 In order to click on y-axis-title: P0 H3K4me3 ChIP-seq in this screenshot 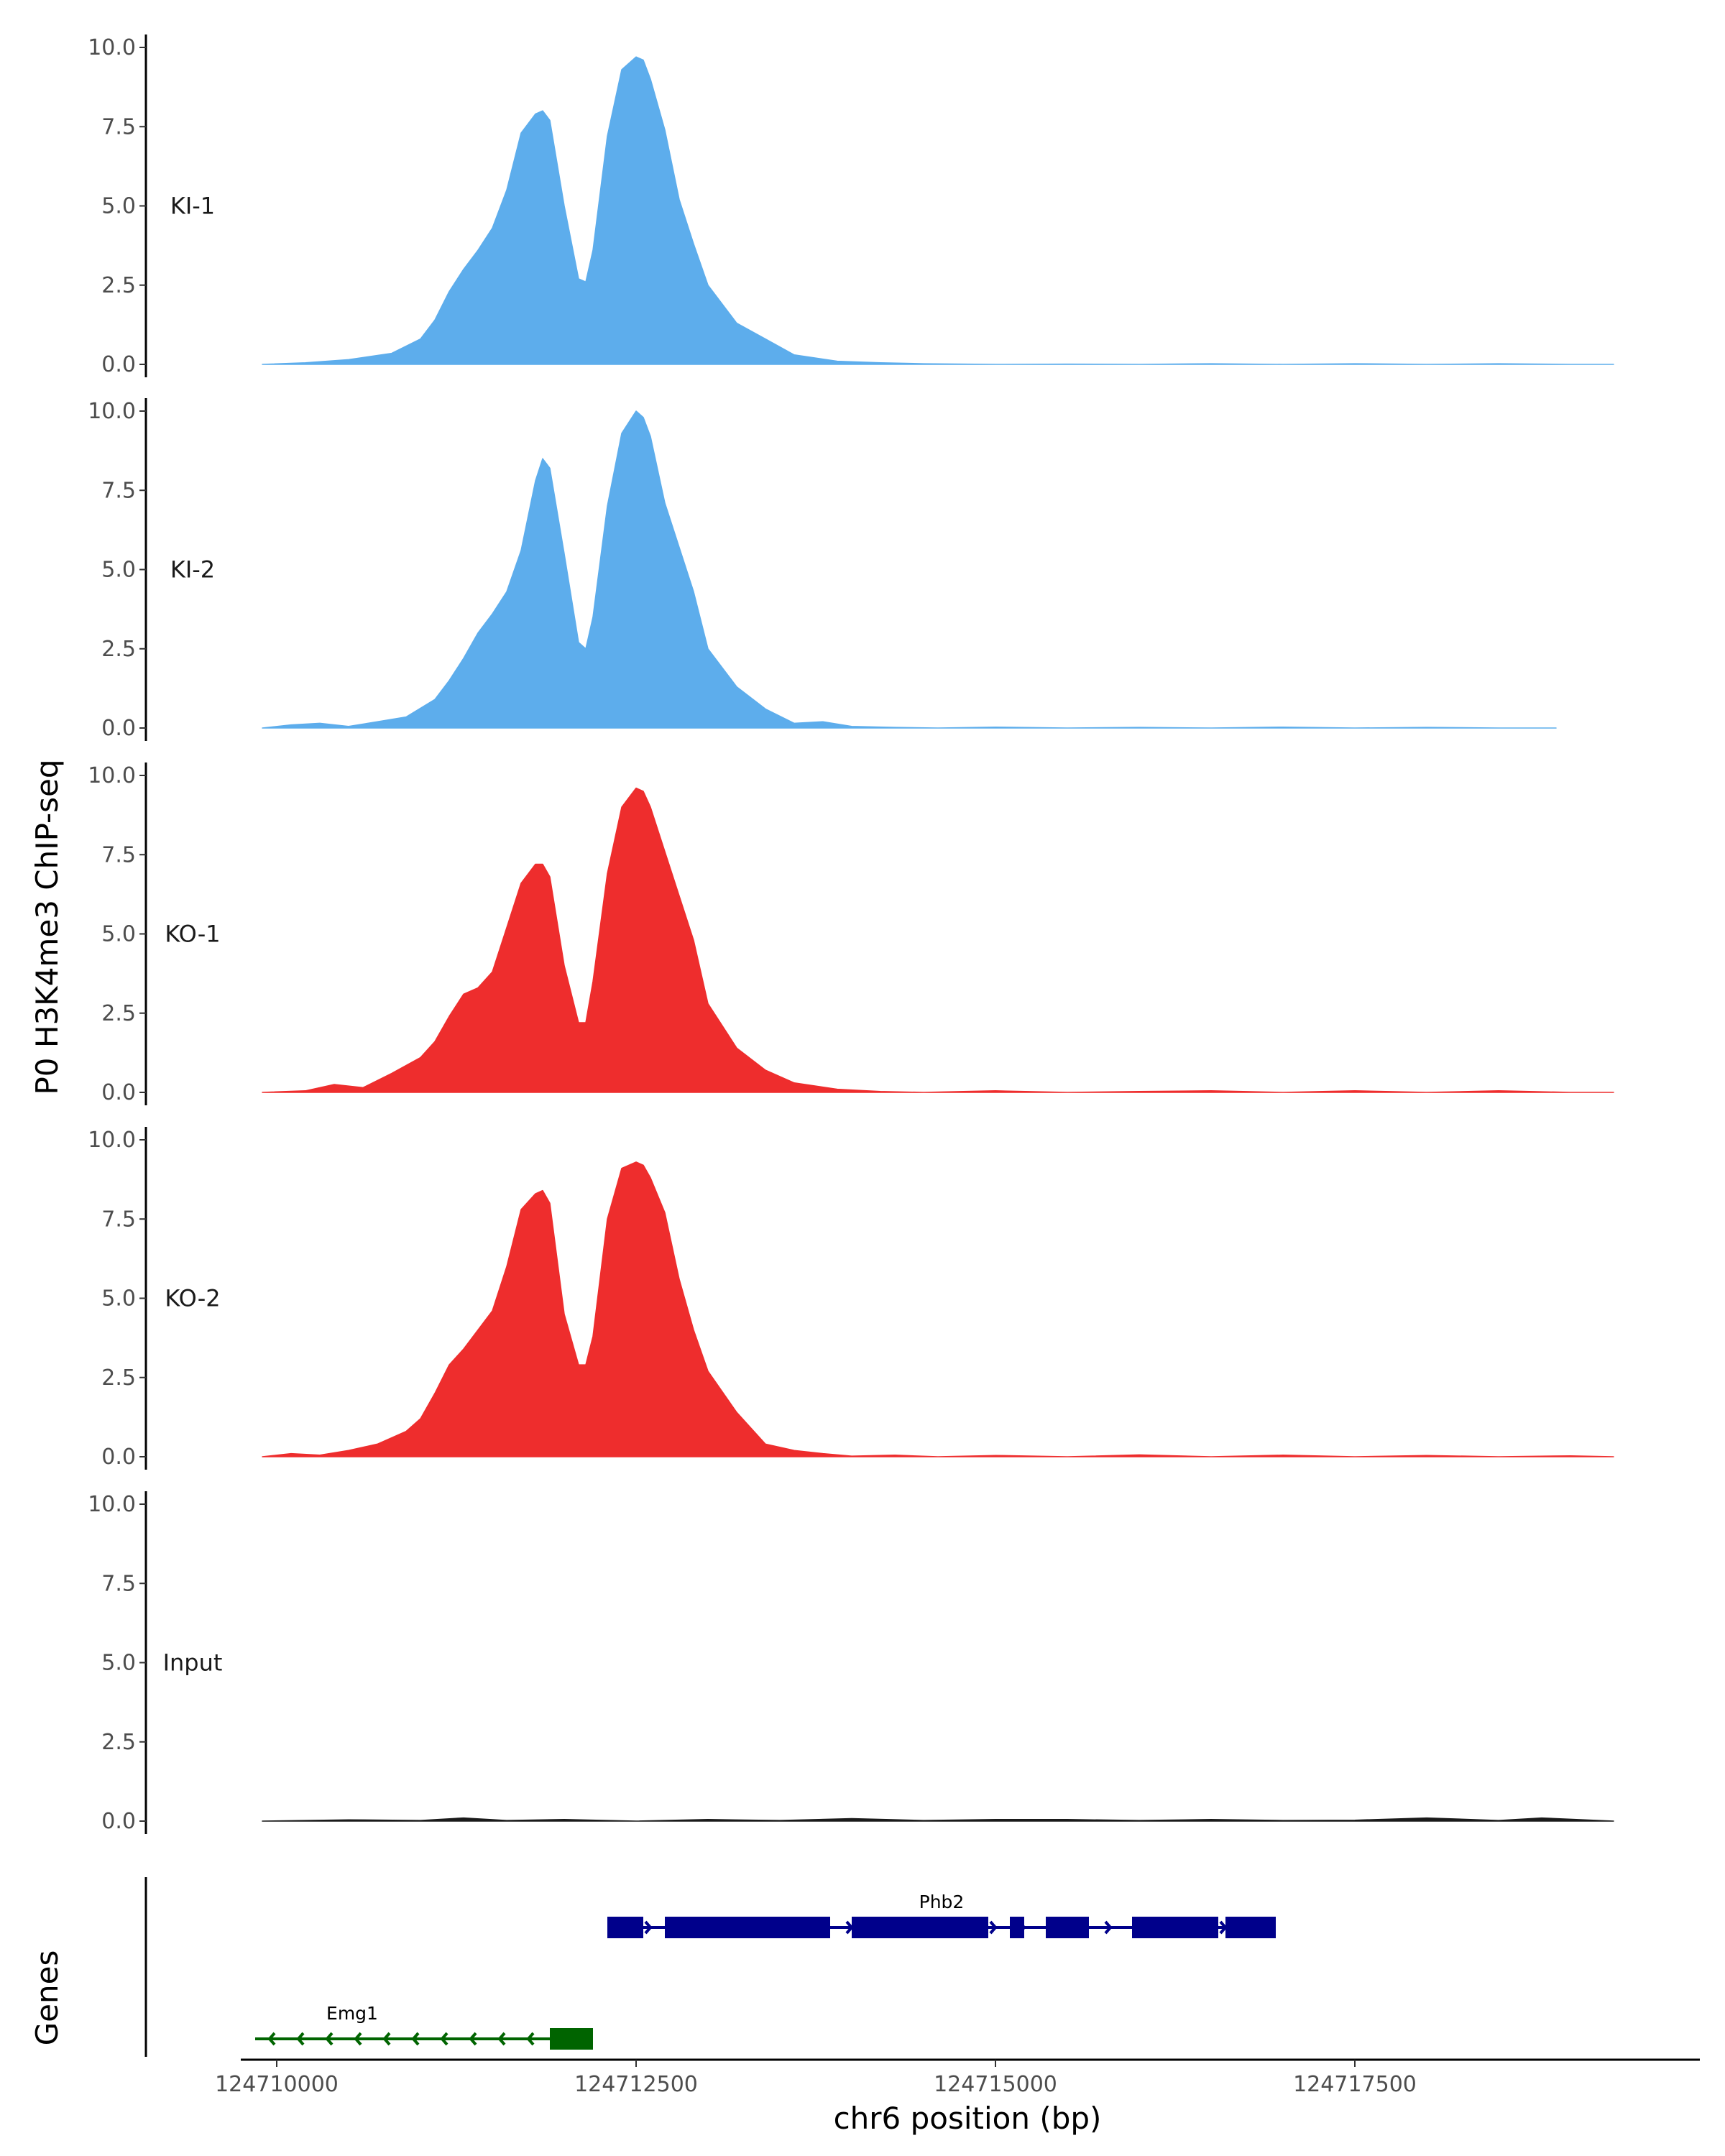, I will do `click(47, 927)`.